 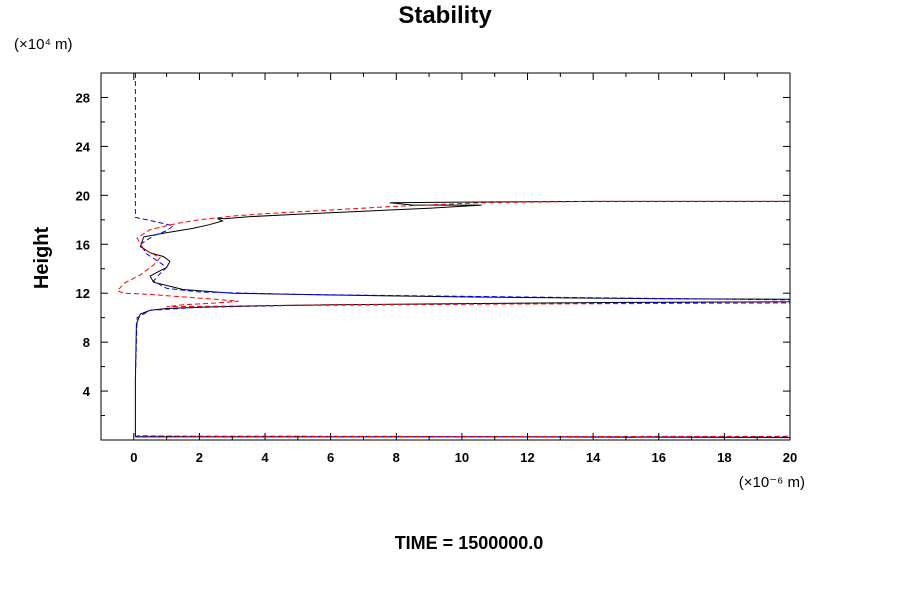 I want to click on x-tick-label: 12, so click(x=527, y=457).